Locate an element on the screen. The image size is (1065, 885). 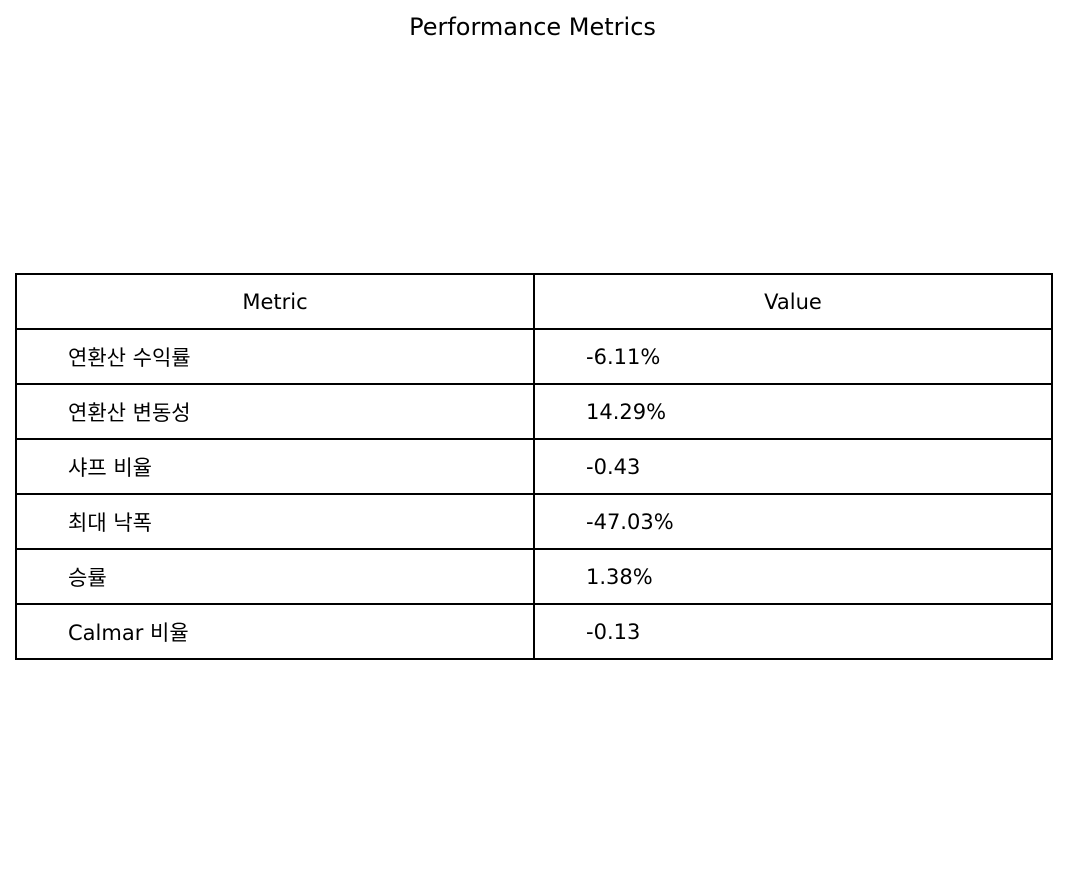
metric-cell: 승률 is located at coordinates (275, 576).